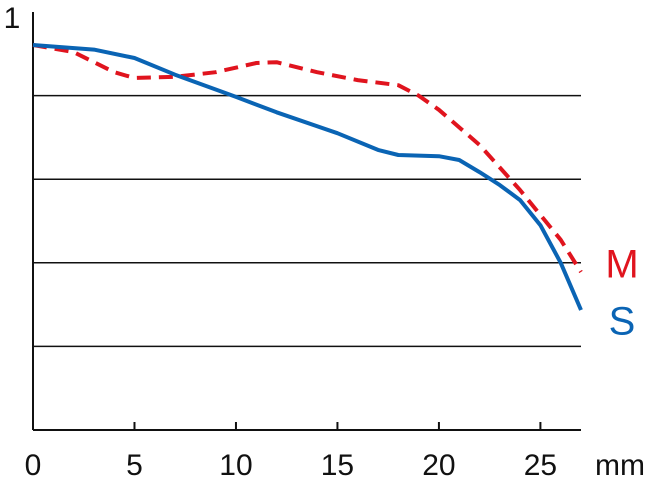 Image resolution: width=651 pixels, height=489 pixels. I want to click on x-tick-label: 5, so click(134, 465).